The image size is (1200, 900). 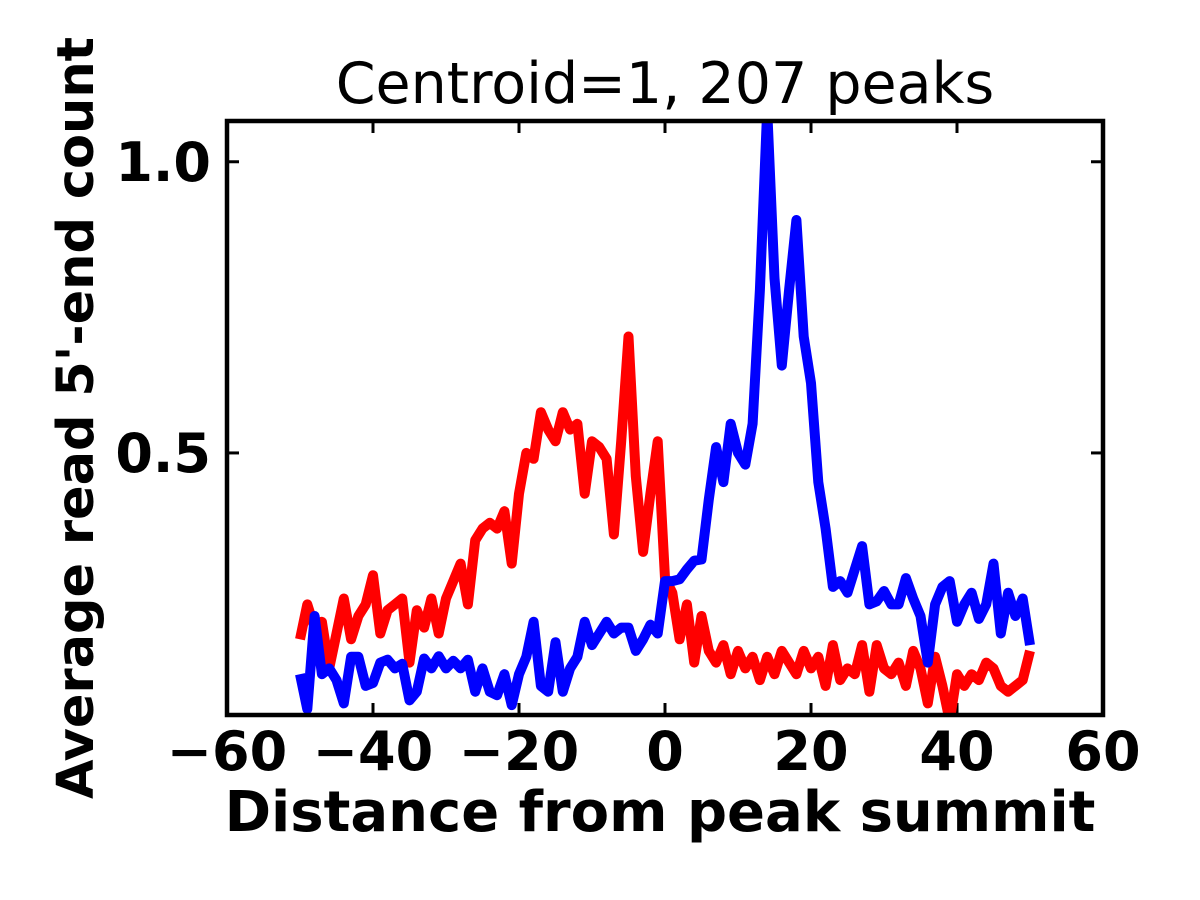 What do you see at coordinates (810, 751) in the screenshot?
I see `x-tick-label: 20` at bounding box center [810, 751].